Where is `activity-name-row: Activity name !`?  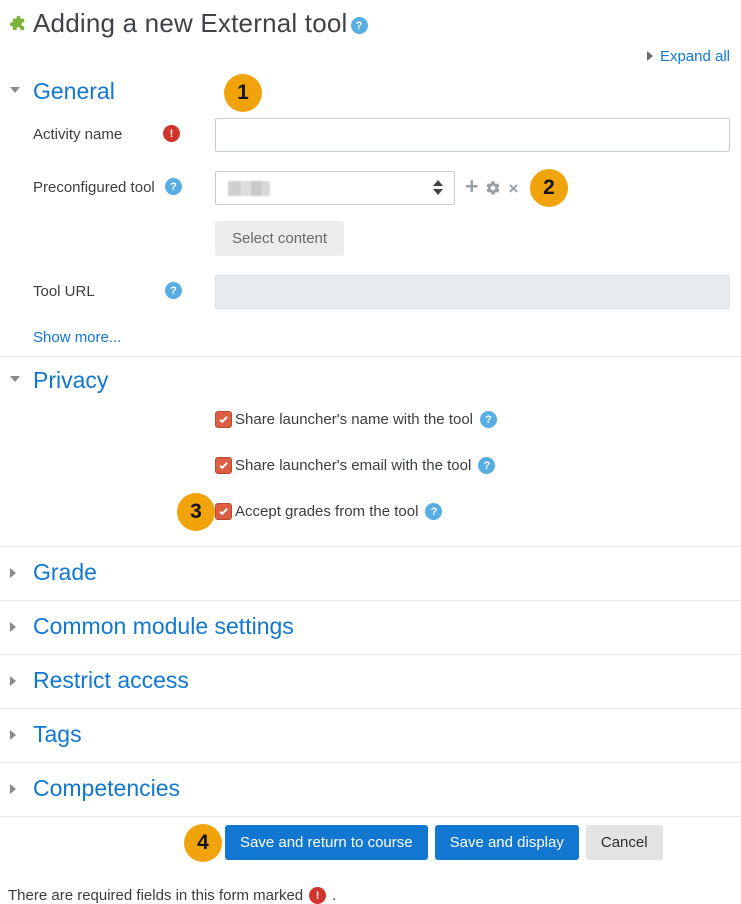
activity-name-row: Activity name ! is located at coordinates (370, 135).